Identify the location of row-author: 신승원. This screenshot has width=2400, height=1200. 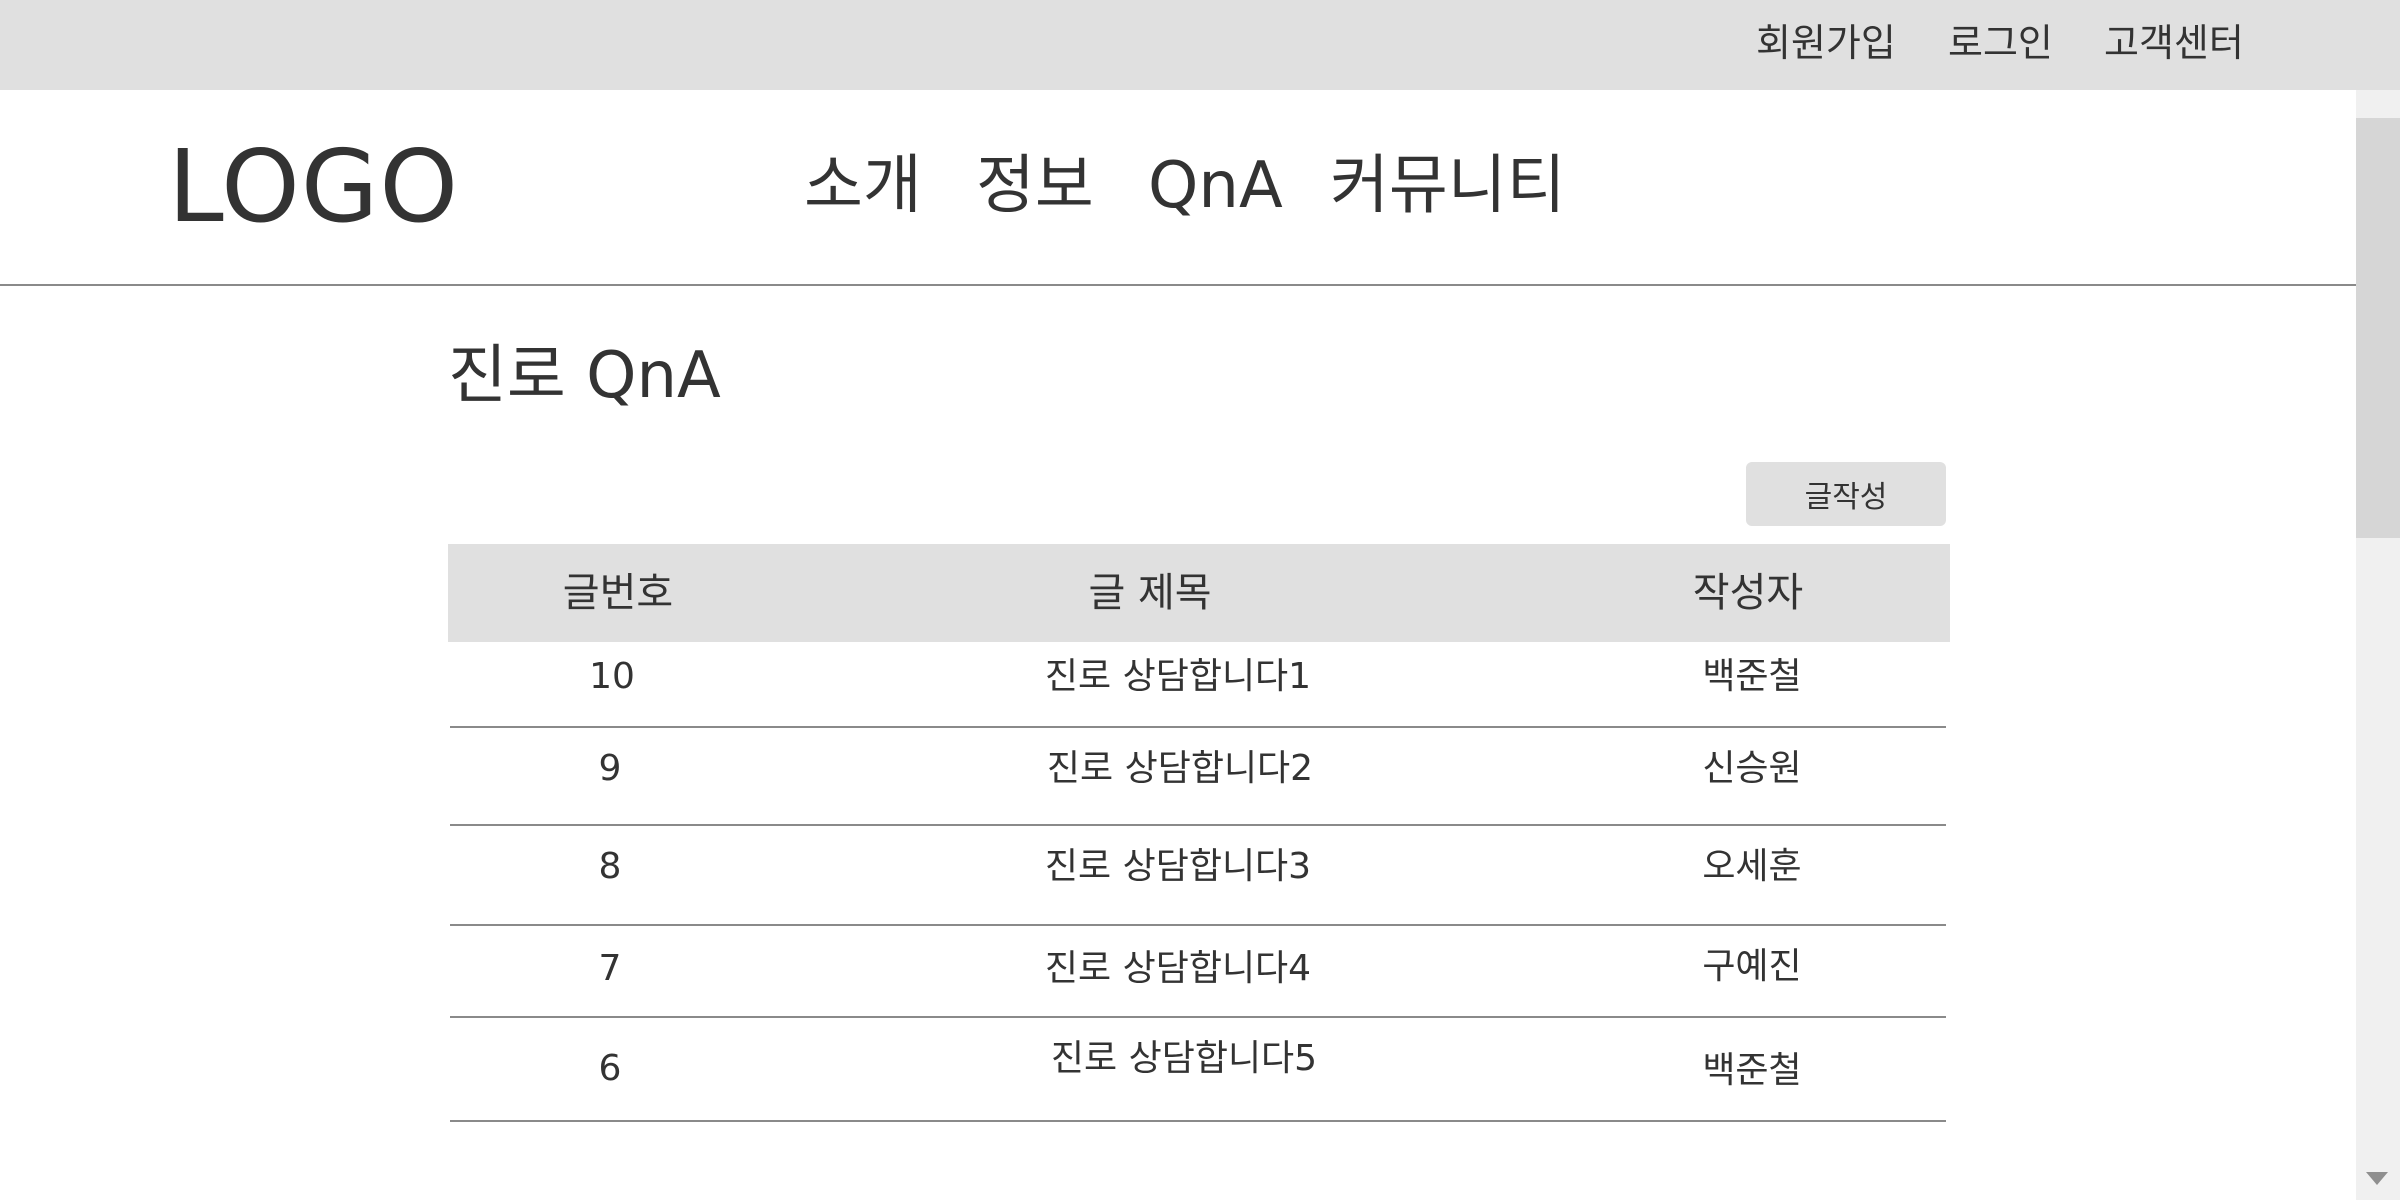
(1752, 768).